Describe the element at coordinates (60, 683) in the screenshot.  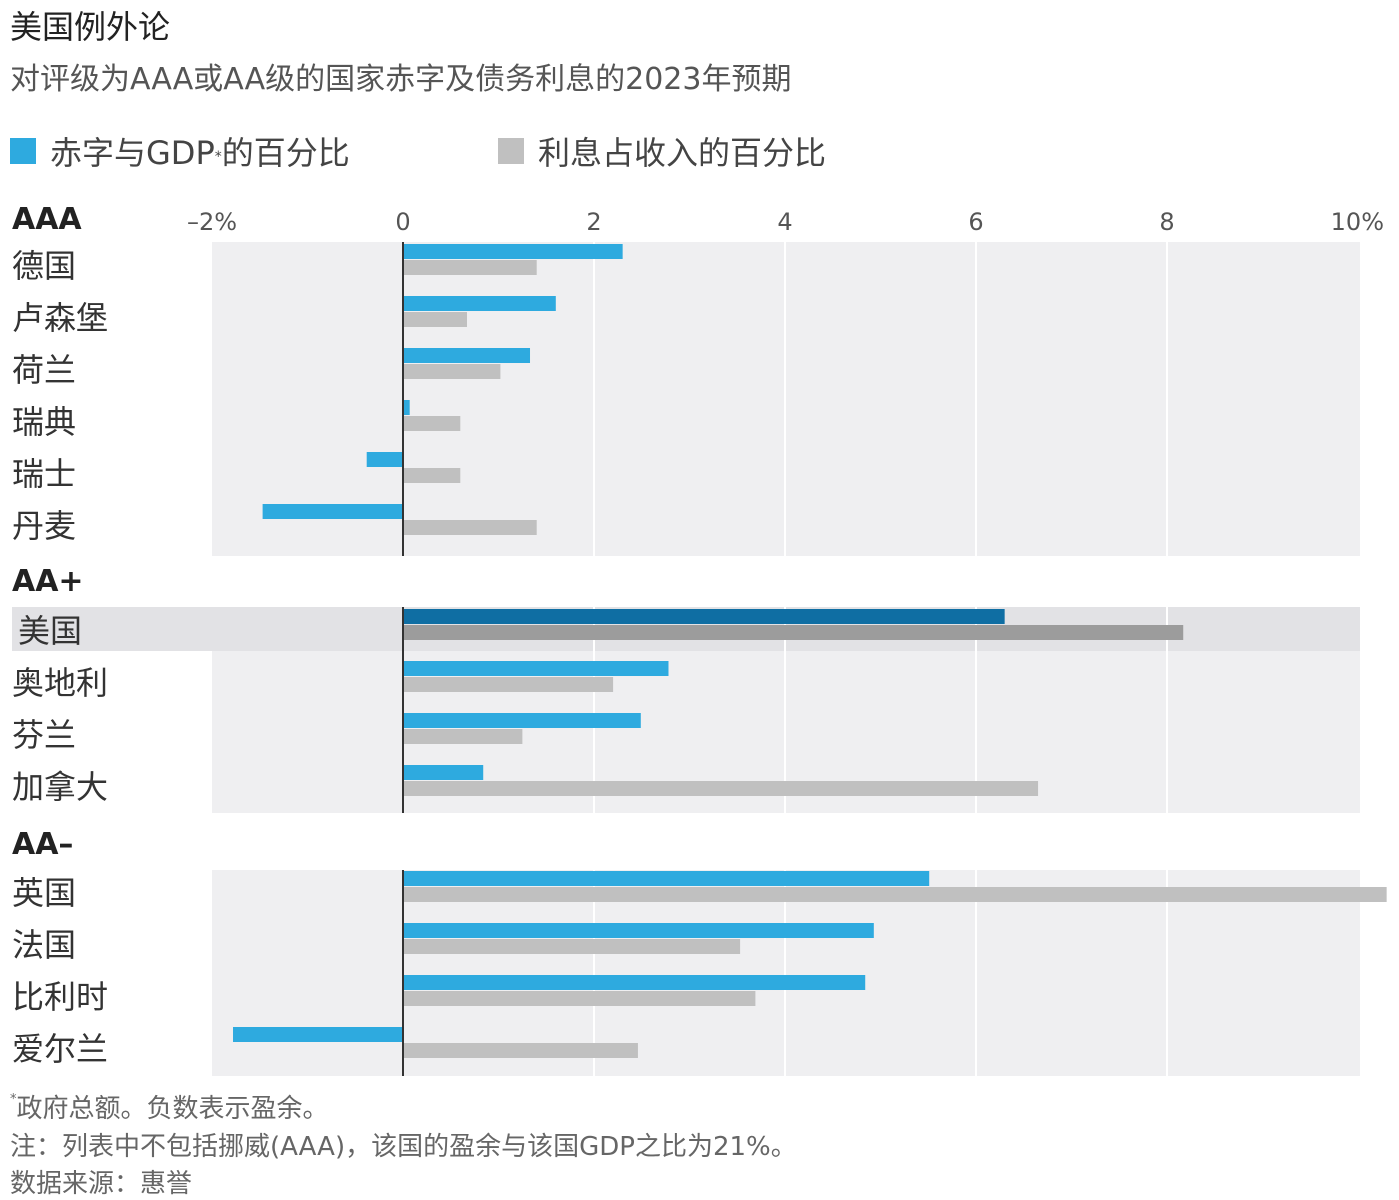
I see `country-label: 奥地利` at that location.